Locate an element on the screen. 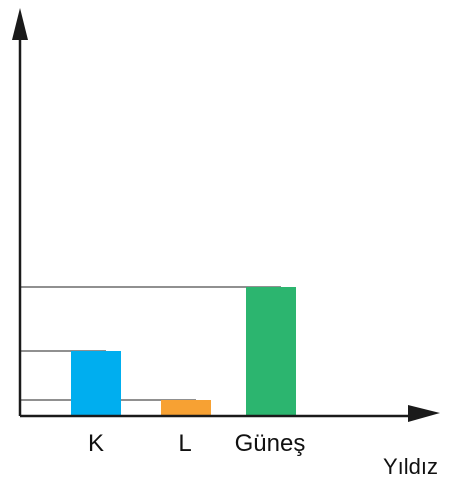  x-axis-arrow-icon is located at coordinates (424, 413).